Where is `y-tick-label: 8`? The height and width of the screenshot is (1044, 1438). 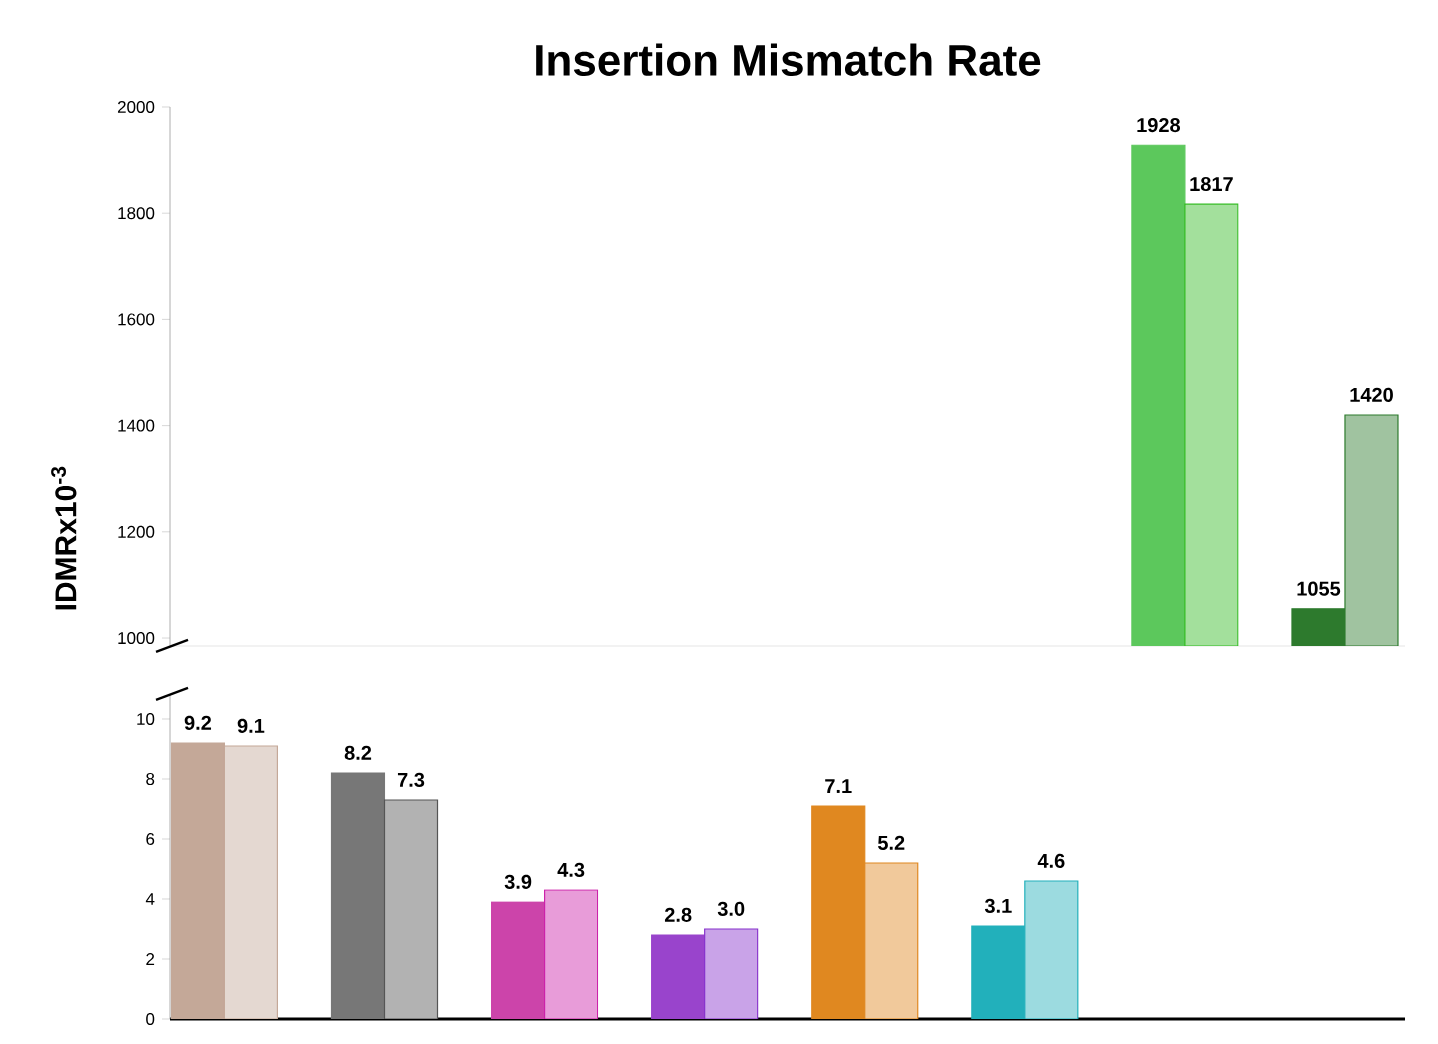
y-tick-label: 8 is located at coordinates (150, 779).